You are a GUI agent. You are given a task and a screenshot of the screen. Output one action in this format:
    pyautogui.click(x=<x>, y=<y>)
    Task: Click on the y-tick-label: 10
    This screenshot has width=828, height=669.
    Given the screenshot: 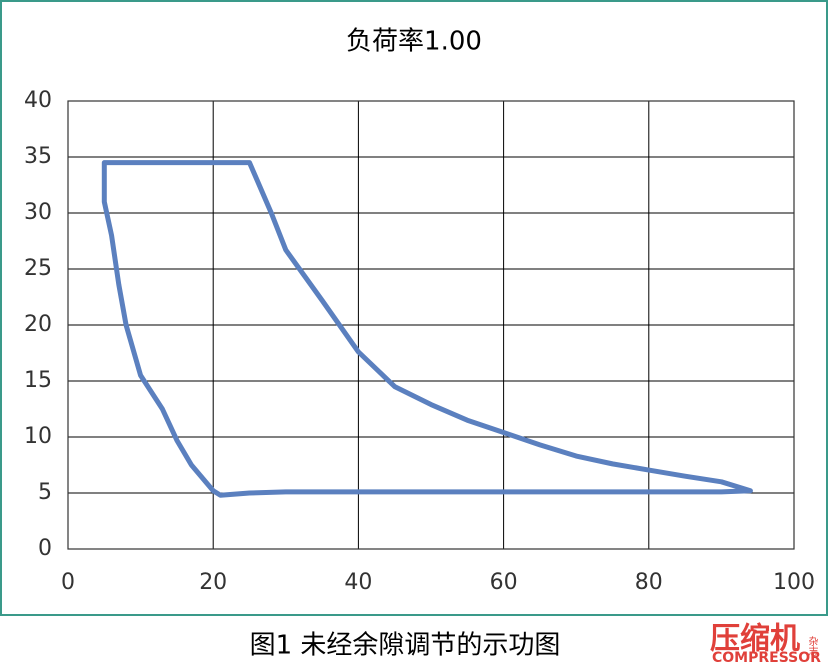 What is the action you would take?
    pyautogui.click(x=38, y=436)
    